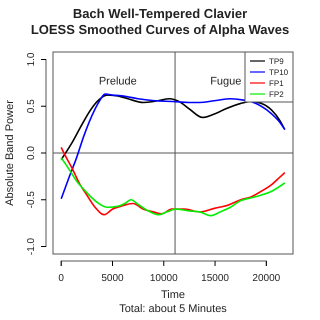 The height and width of the screenshot is (320, 320). What do you see at coordinates (276, 61) in the screenshot?
I see `legend-label: TP9` at bounding box center [276, 61].